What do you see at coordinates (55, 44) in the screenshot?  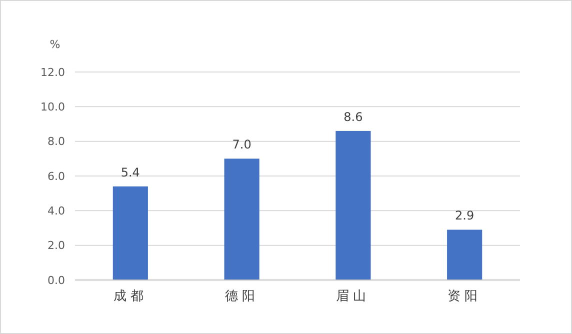 I see `y-axis-title: %` at bounding box center [55, 44].